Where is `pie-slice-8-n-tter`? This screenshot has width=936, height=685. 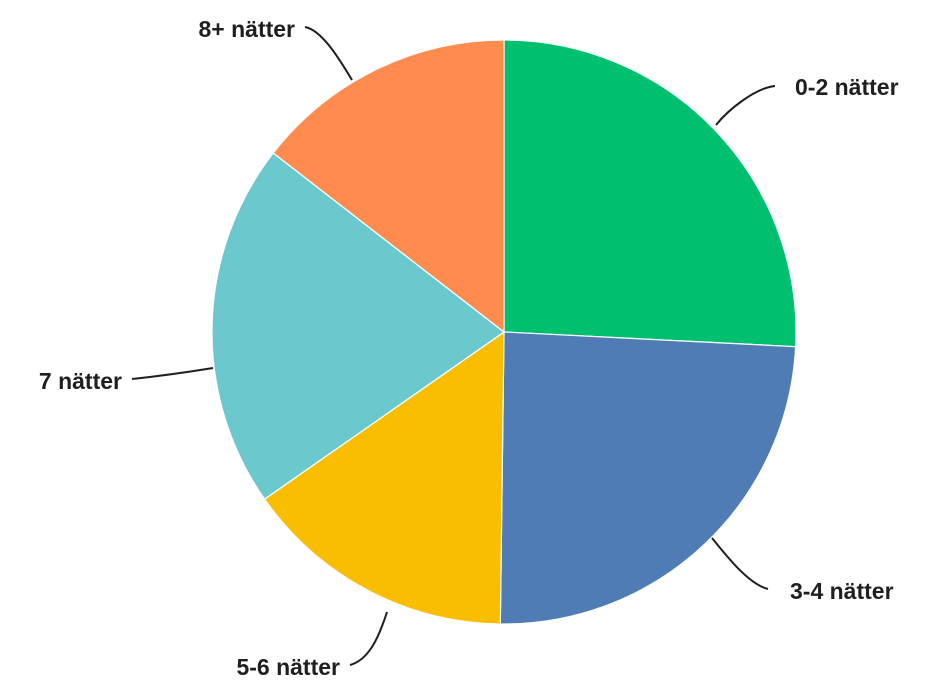
pie-slice-8-n-tter is located at coordinates (388, 186).